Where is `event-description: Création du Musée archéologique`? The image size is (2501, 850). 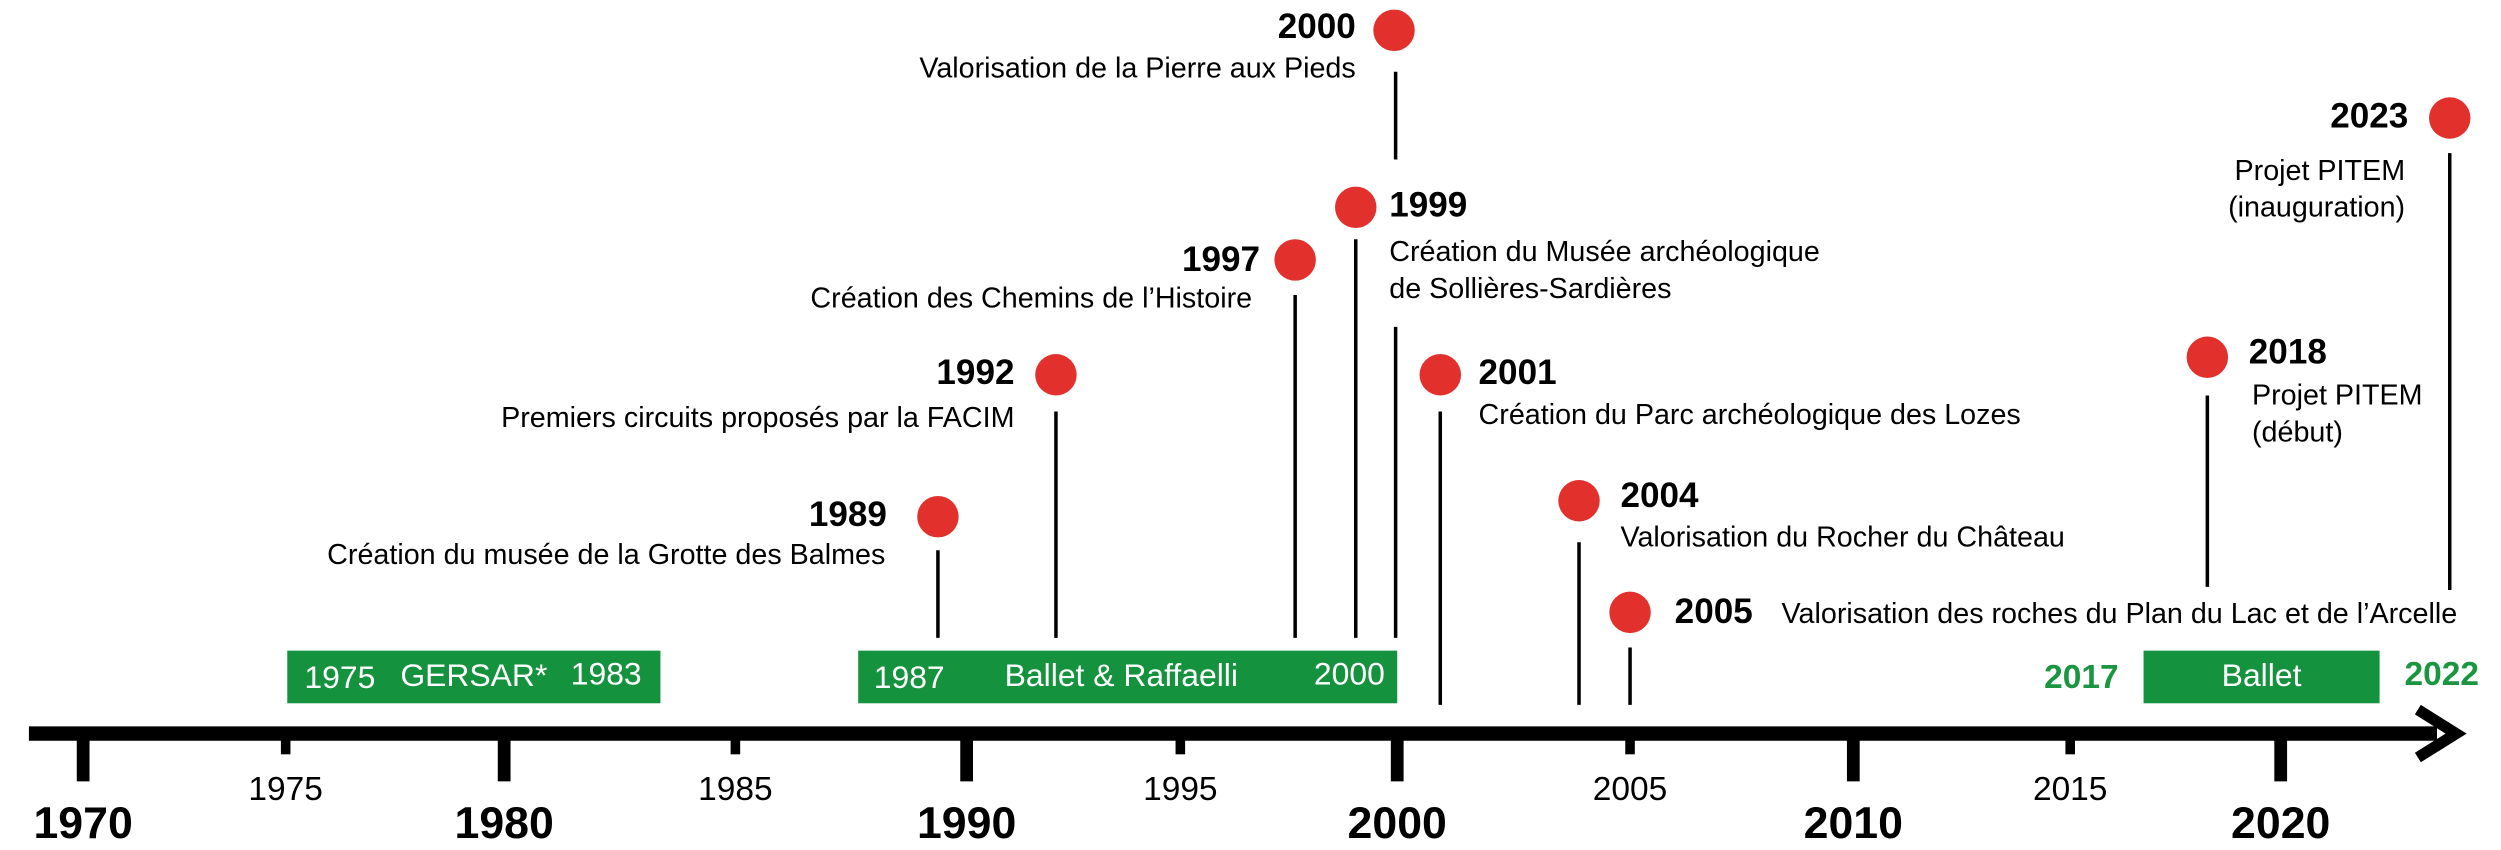 event-description: Création du Musée archéologique is located at coordinates (1604, 252).